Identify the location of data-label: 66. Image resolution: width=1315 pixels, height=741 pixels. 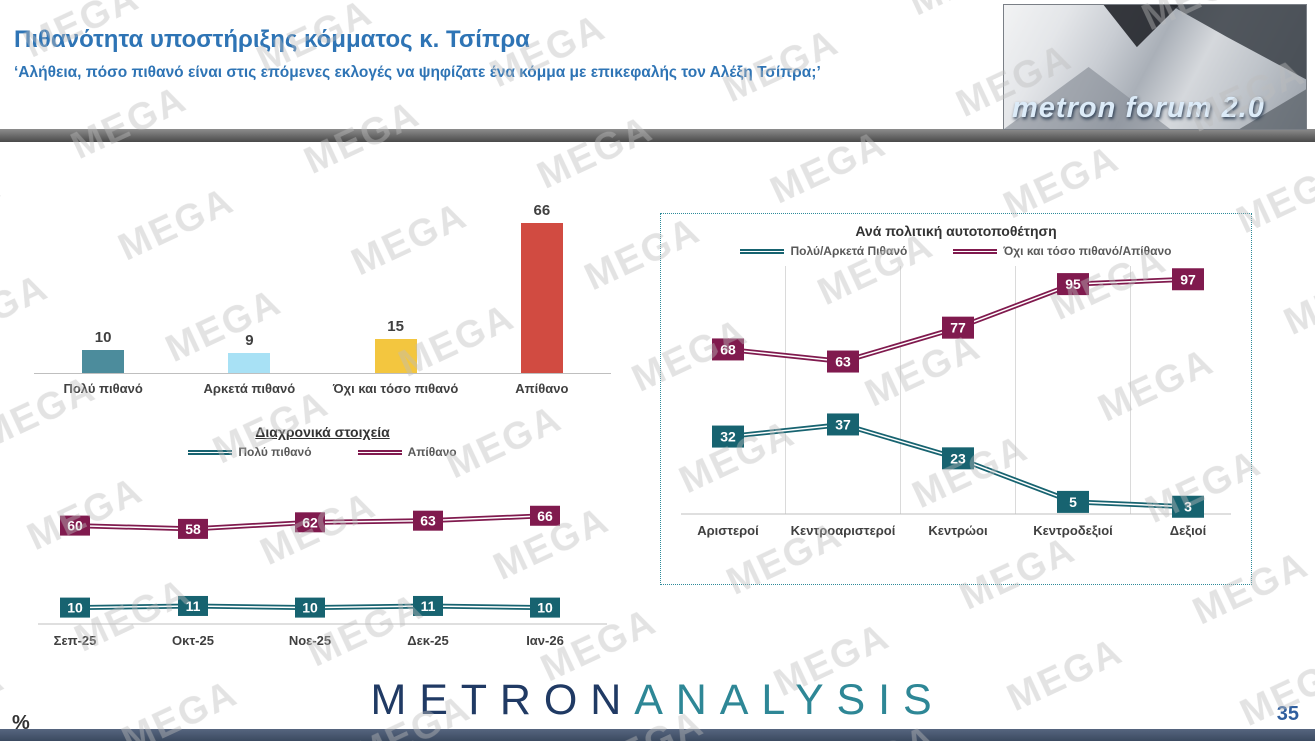
(545, 516).